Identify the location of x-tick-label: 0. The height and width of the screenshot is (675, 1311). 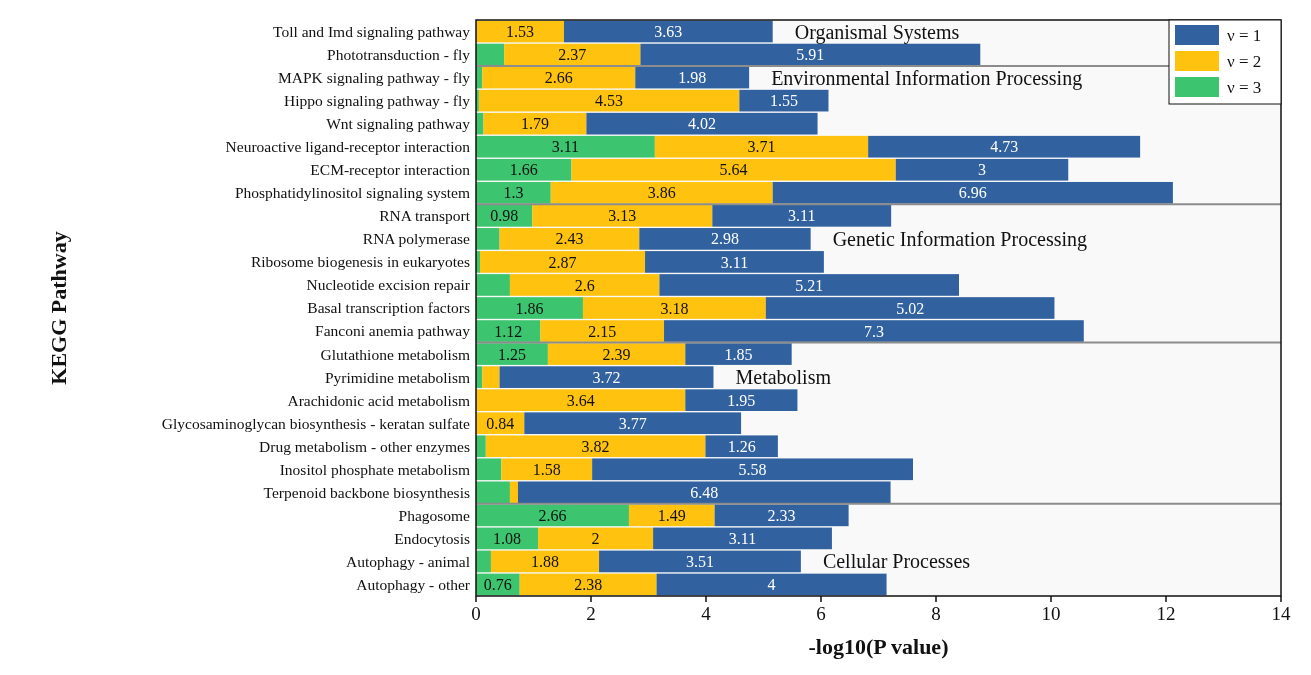
(476, 613).